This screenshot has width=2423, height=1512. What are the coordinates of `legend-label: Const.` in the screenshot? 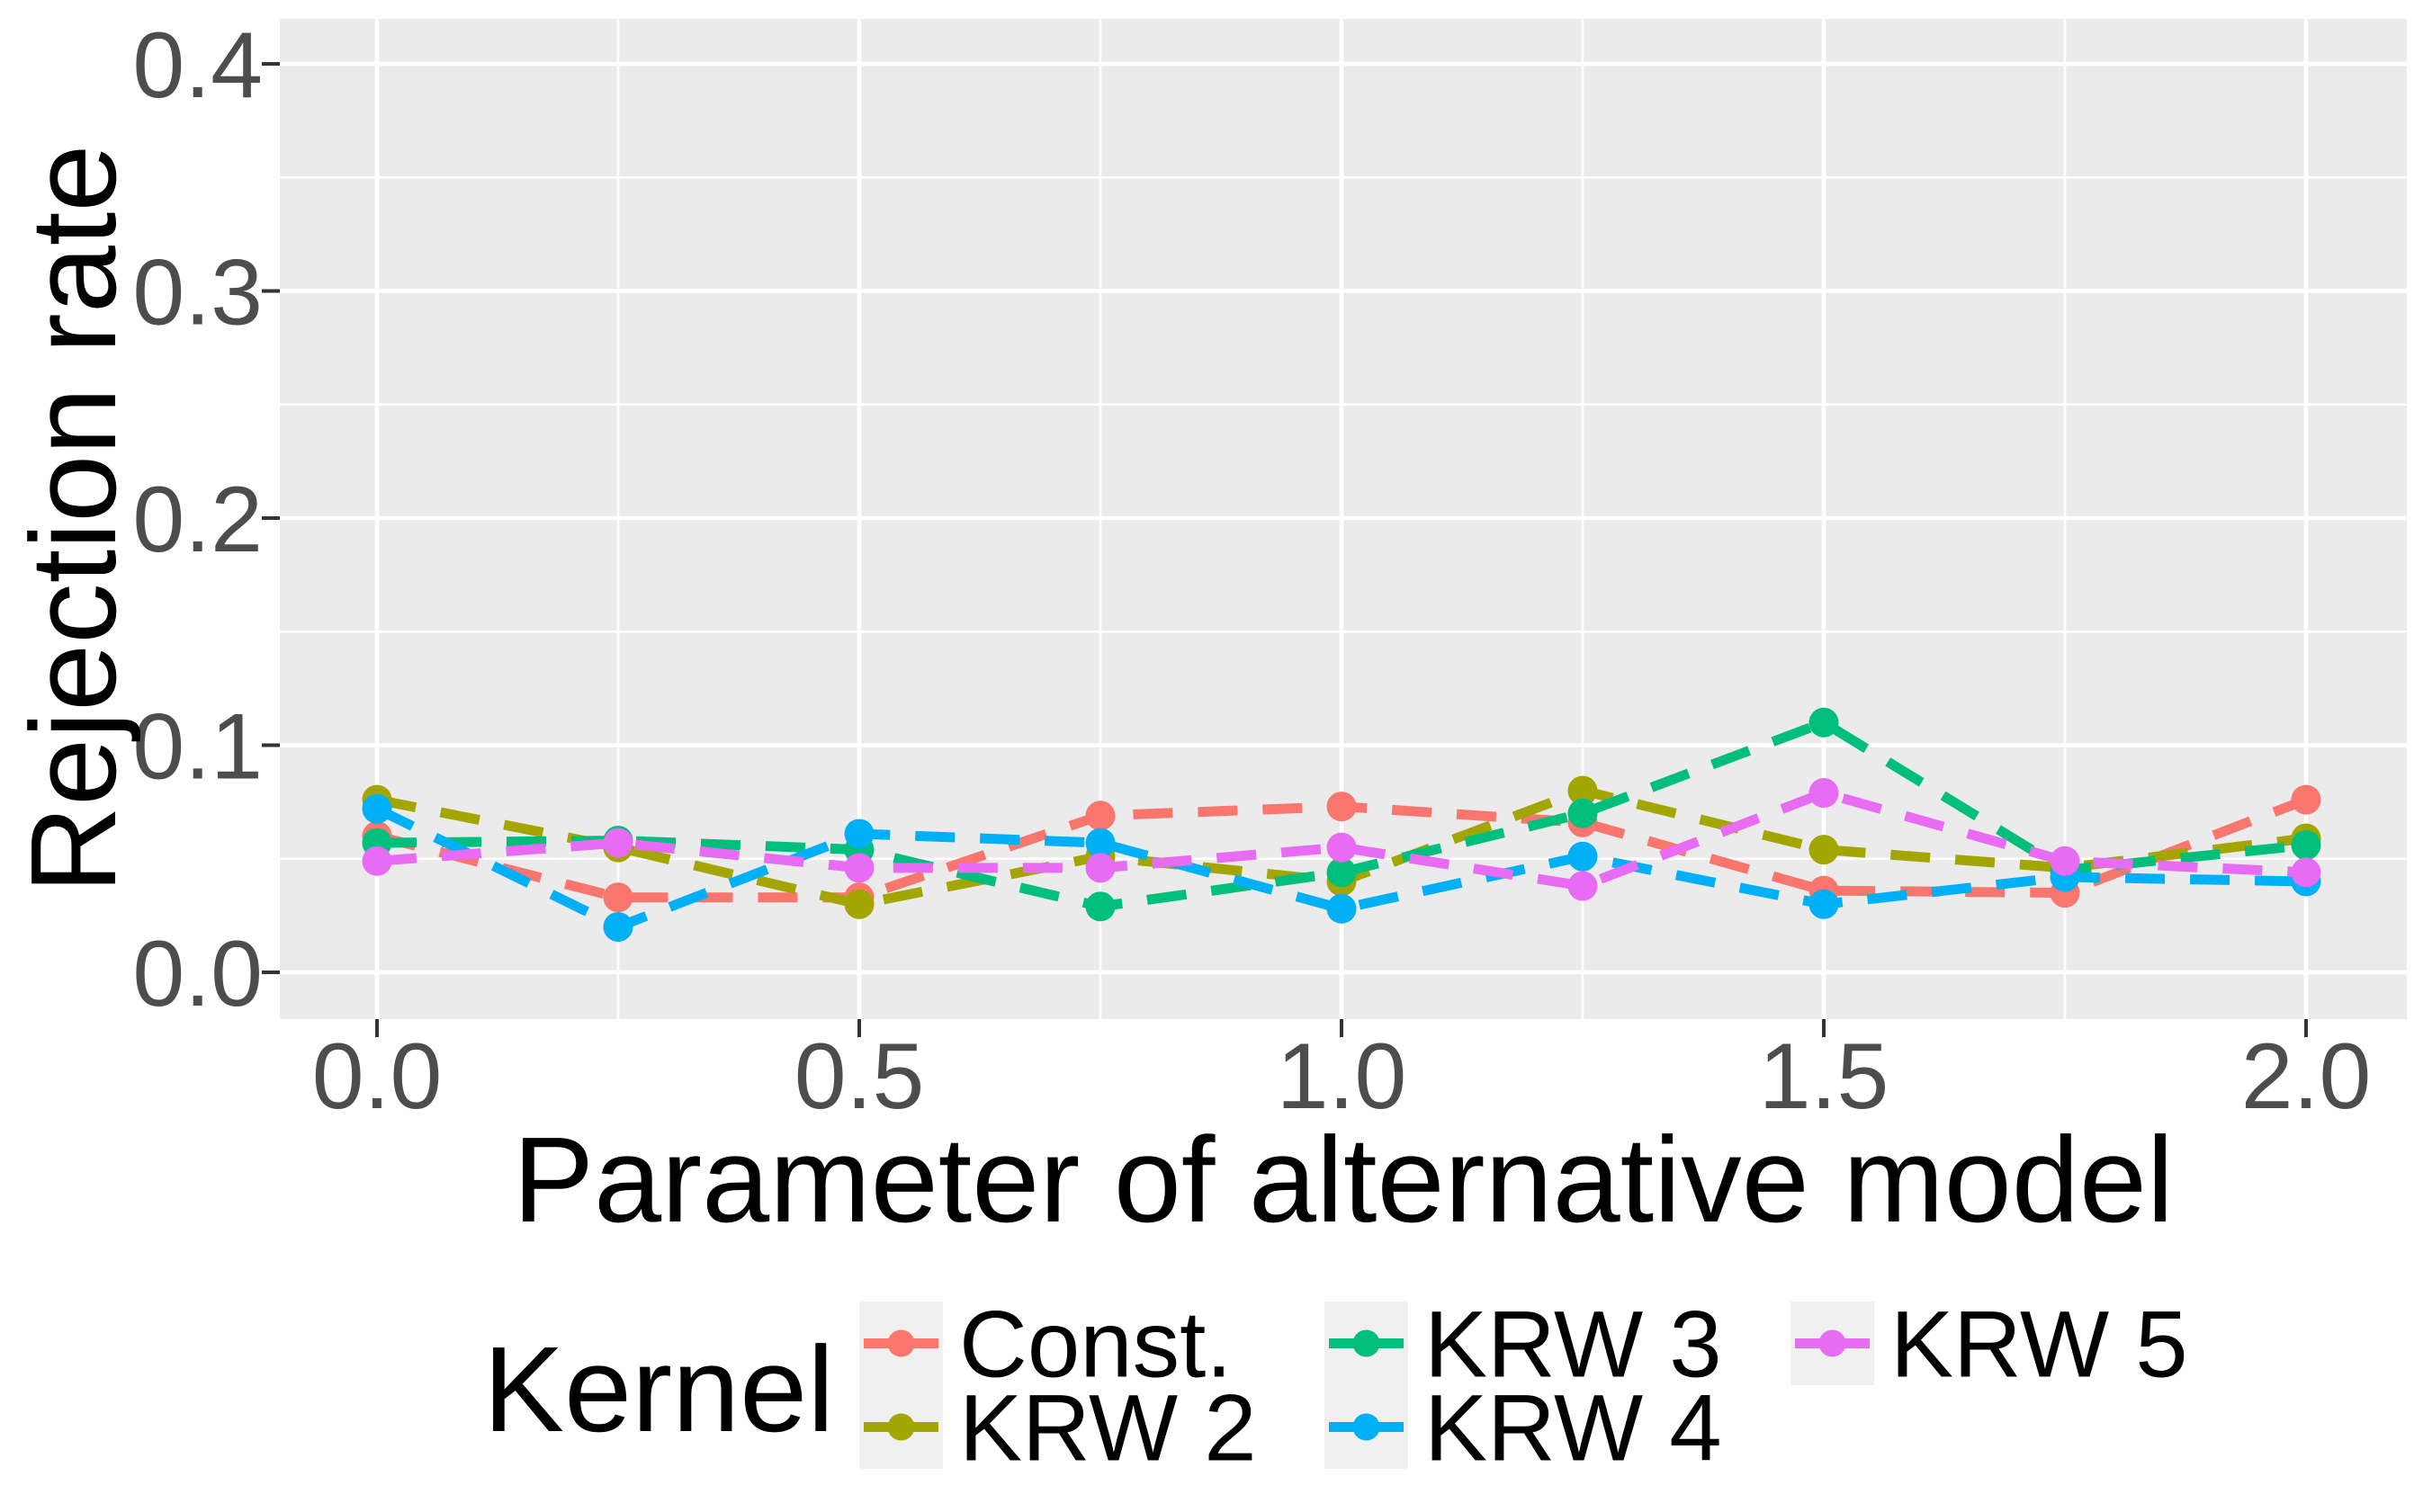 It's located at (1095, 1345).